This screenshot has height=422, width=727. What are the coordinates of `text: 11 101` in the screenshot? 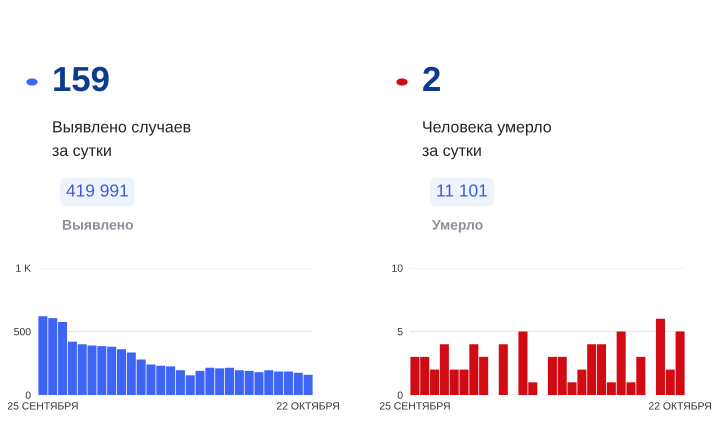 It's located at (462, 190).